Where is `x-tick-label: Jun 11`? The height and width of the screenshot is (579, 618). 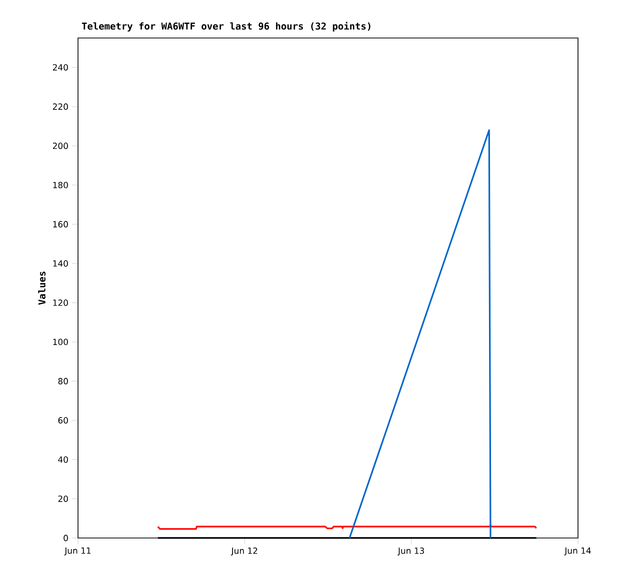
x-tick-label: Jun 11 is located at coordinates (77, 552).